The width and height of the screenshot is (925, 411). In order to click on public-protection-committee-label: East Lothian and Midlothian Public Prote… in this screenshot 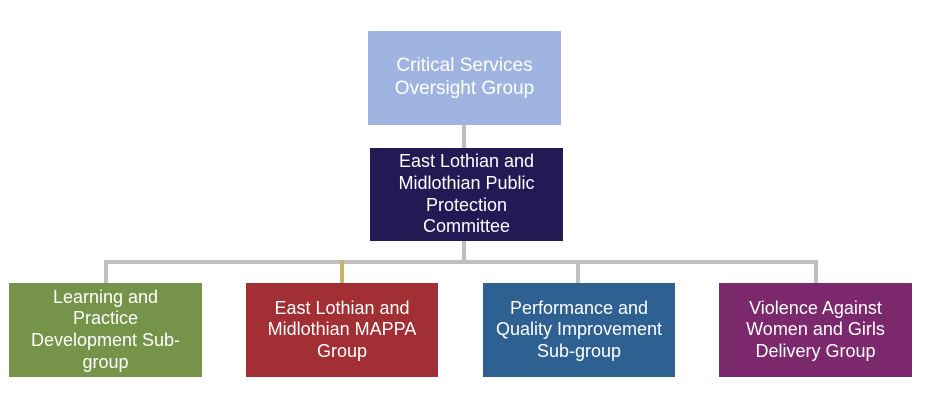, I will do `click(466, 194)`.